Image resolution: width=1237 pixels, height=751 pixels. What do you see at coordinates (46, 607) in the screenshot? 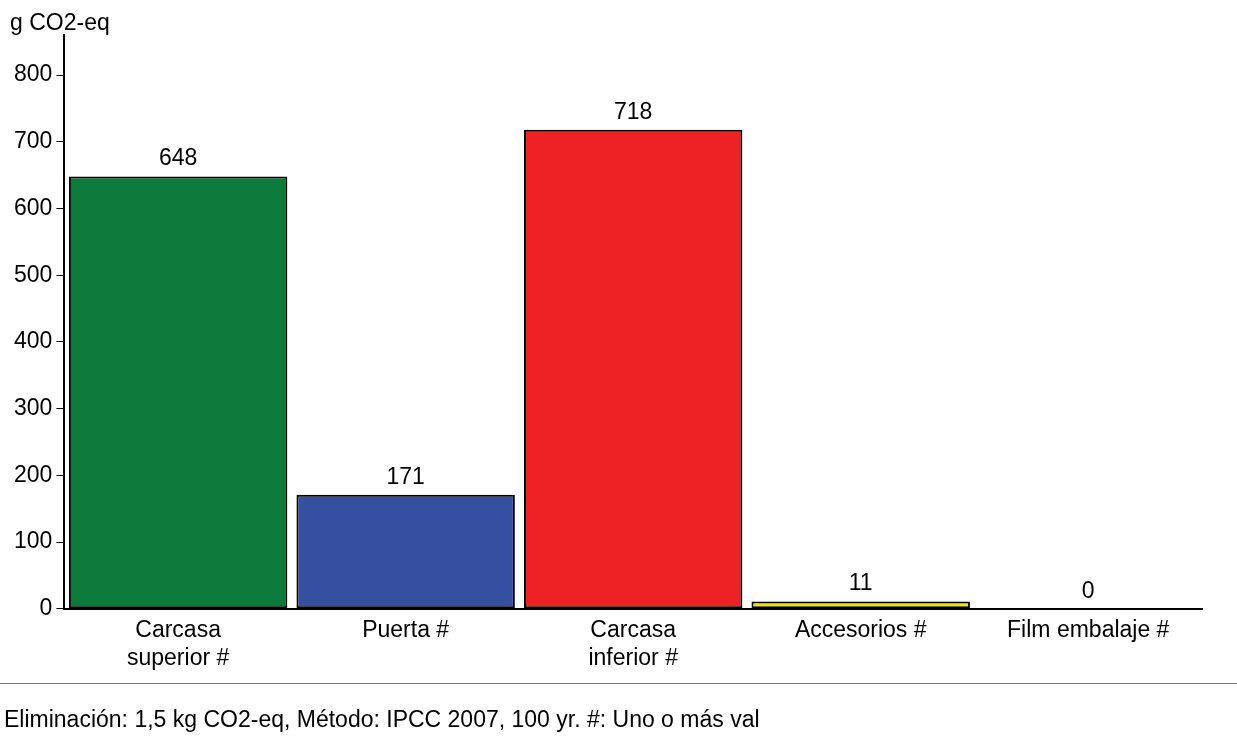
I see `y-tick-label: 0` at bounding box center [46, 607].